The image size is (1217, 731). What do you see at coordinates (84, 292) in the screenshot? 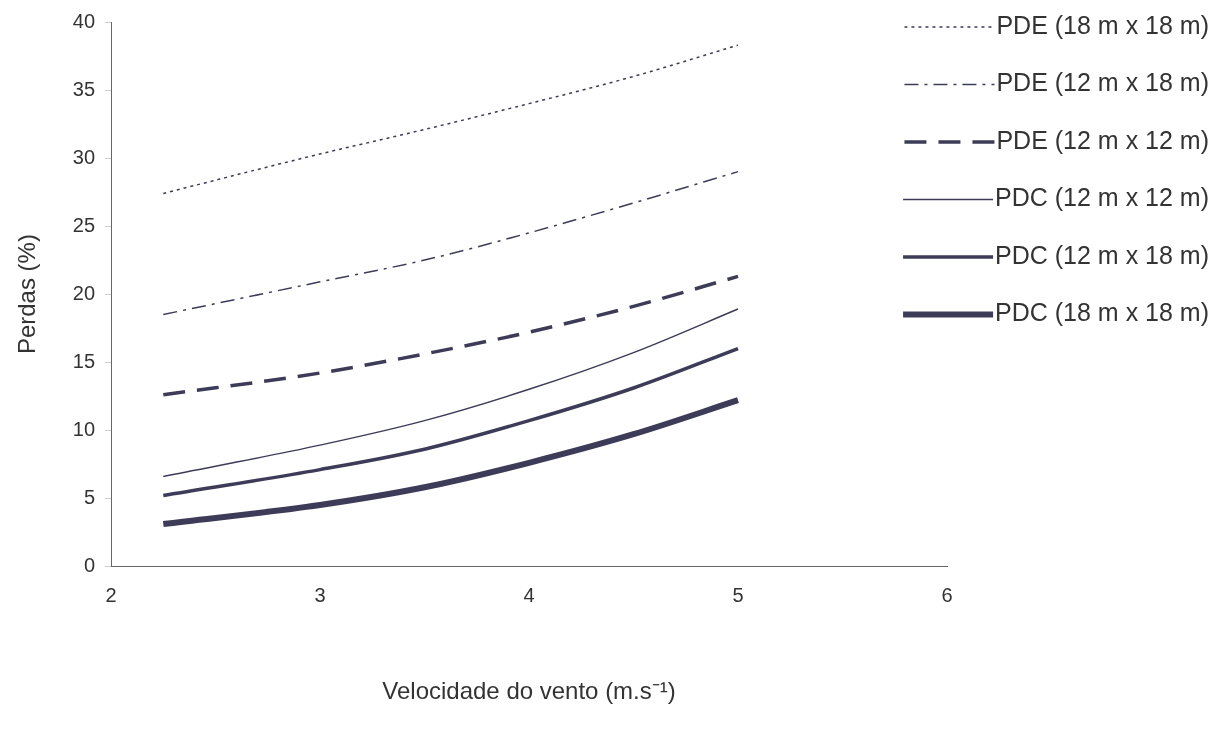
I see `y-tick-label: 20` at bounding box center [84, 292].